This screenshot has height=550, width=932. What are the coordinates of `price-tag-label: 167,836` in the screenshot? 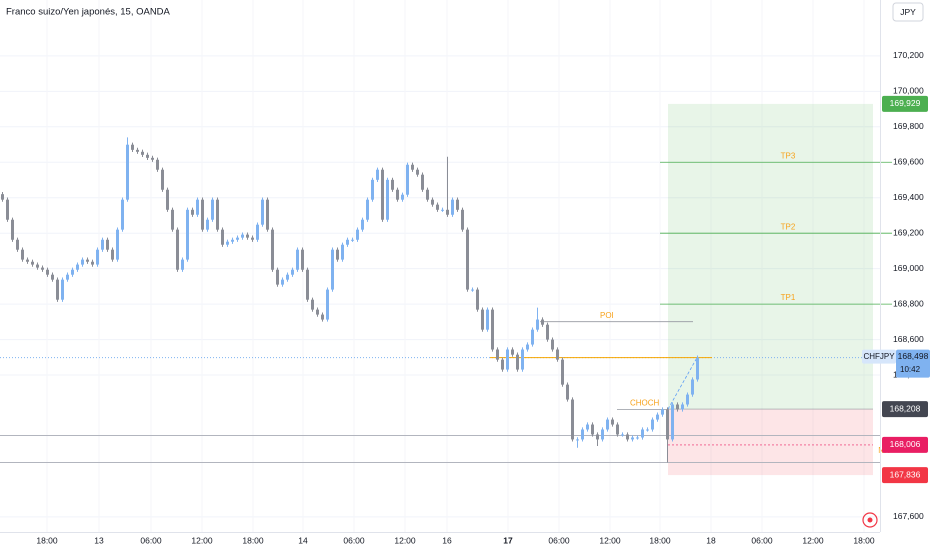 It's located at (905, 474).